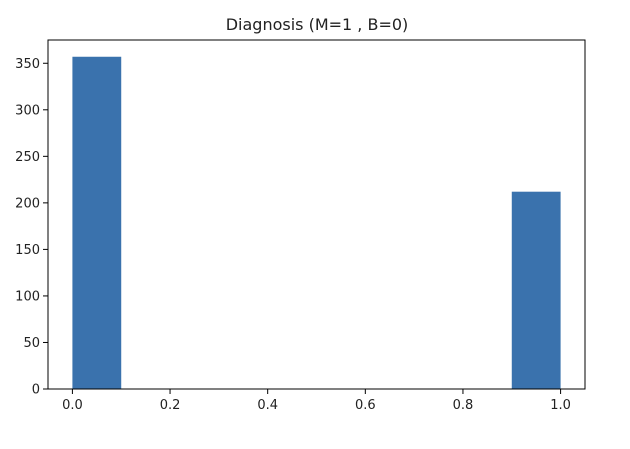 The image size is (630, 449). What do you see at coordinates (27, 110) in the screenshot?
I see `y-tick-label: 300` at bounding box center [27, 110].